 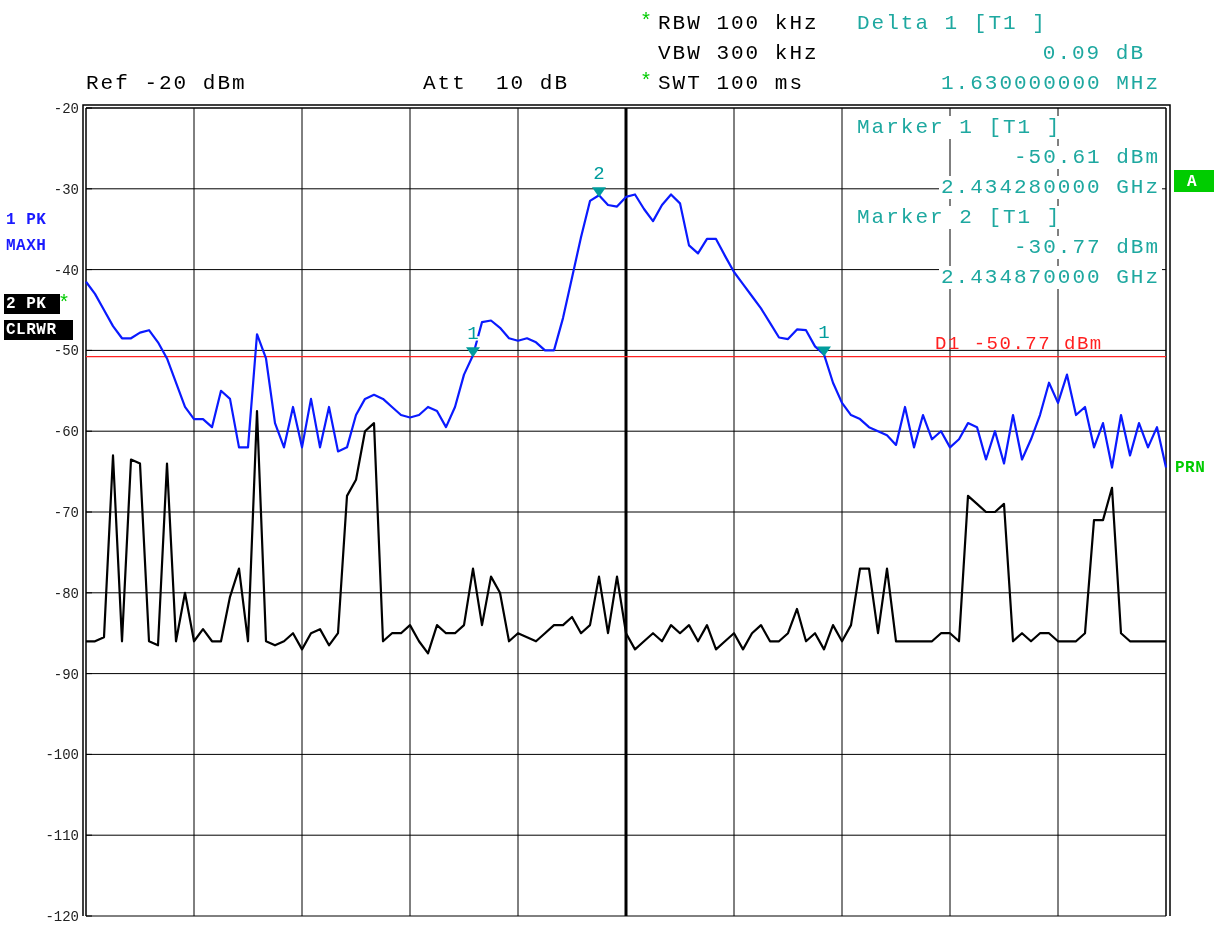 I want to click on text: MAXH, so click(x=26, y=246).